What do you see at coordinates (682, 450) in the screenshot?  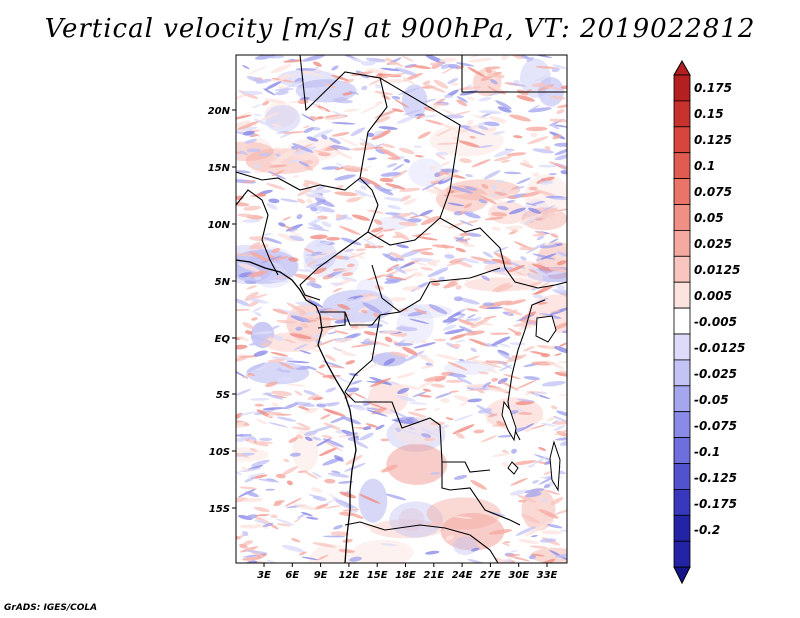 I see `colorbar-swatch` at bounding box center [682, 450].